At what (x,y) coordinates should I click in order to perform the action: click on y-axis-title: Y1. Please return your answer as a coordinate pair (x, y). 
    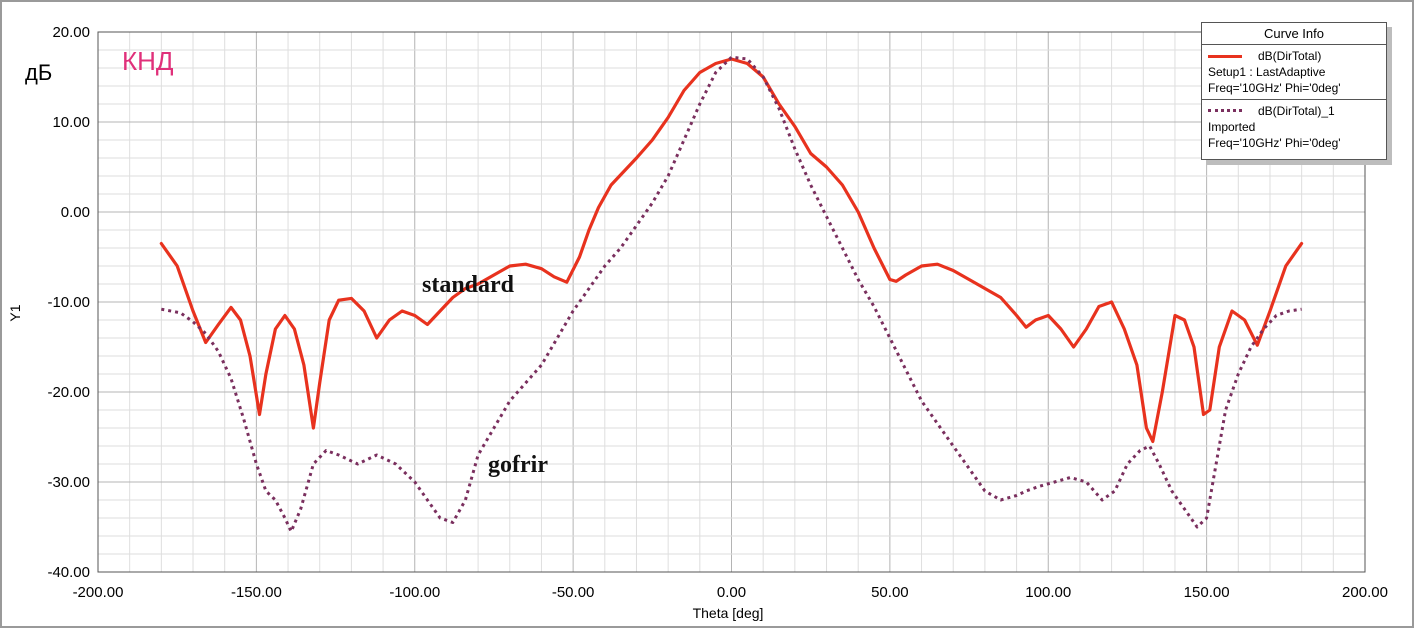
    Looking at the image, I should click on (15, 312).